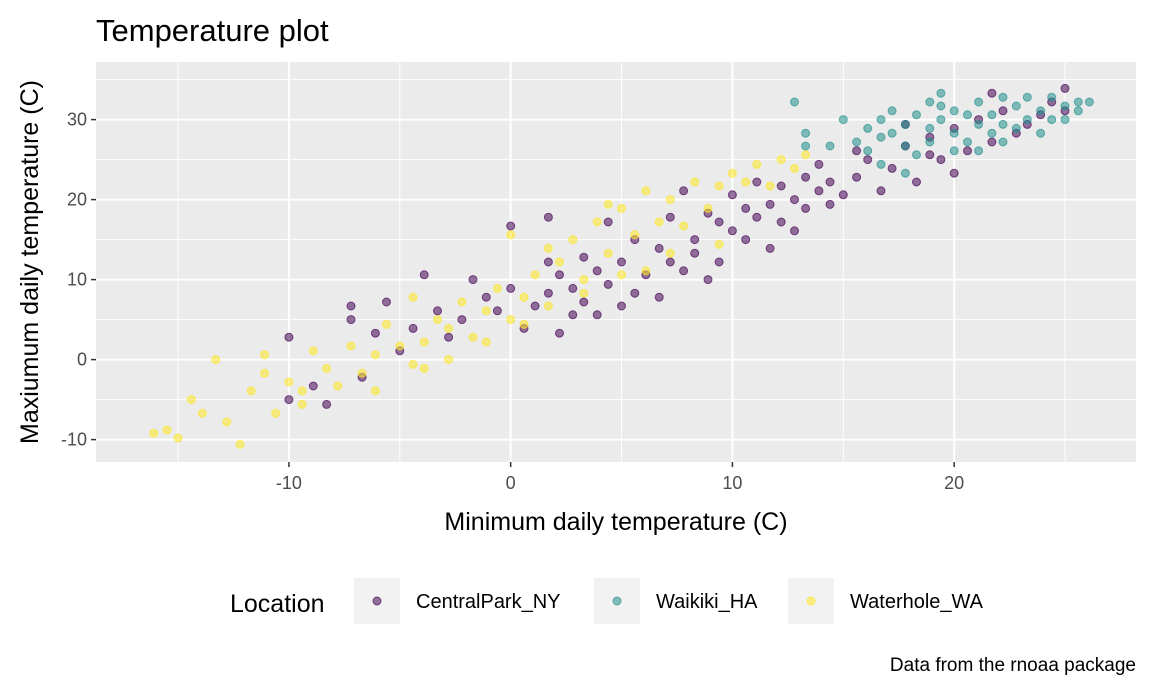  Describe the element at coordinates (77, 200) in the screenshot. I see `y-tick-label: 20` at that location.